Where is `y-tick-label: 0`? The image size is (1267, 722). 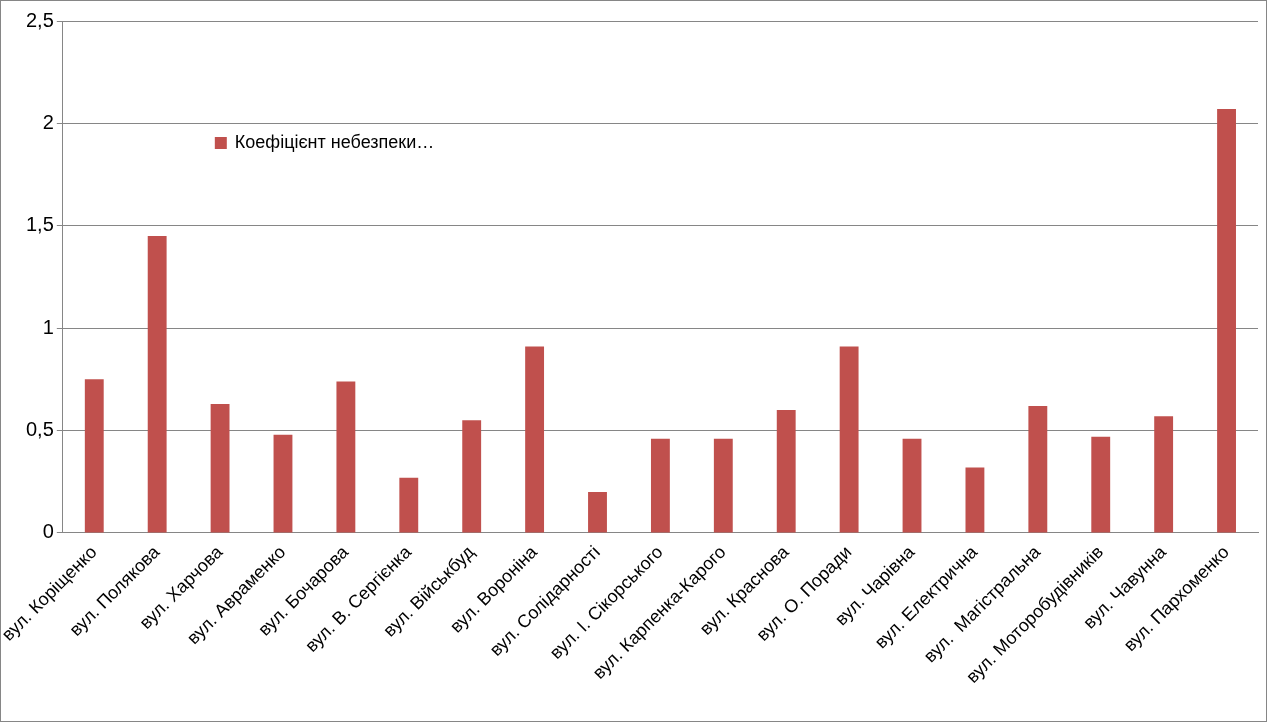
y-tick-label: 0 is located at coordinates (48, 531).